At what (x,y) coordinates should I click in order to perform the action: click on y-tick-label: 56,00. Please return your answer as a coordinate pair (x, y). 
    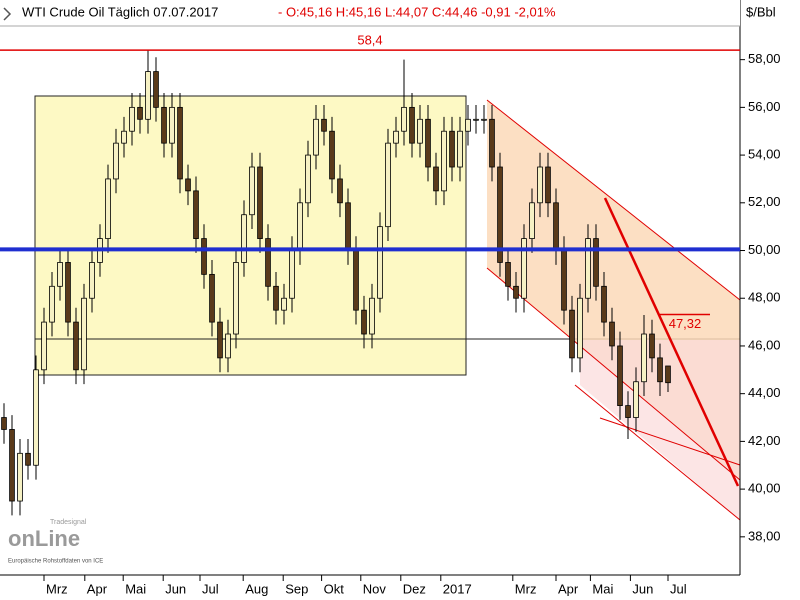
    Looking at the image, I should click on (764, 106).